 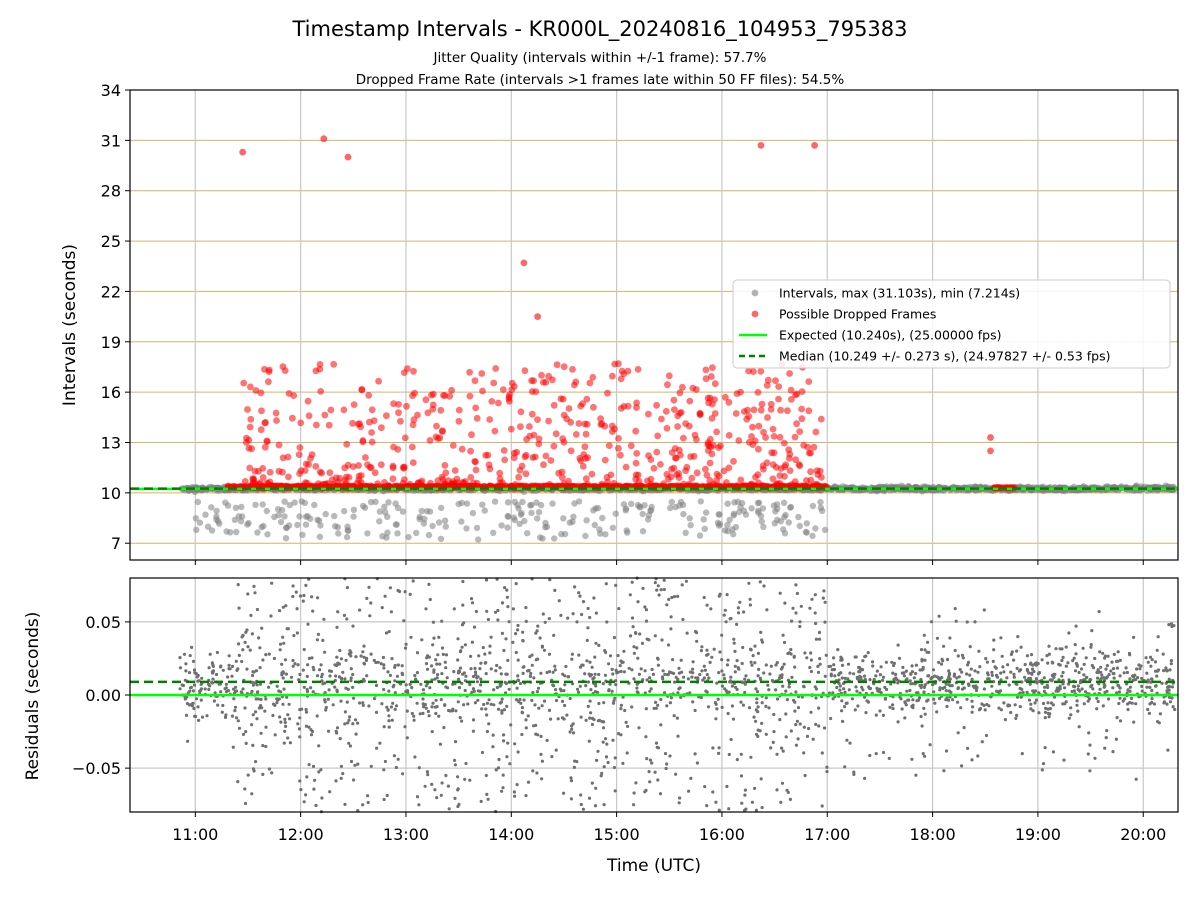 I want to click on x-tick-label: 14:00, so click(x=511, y=834).